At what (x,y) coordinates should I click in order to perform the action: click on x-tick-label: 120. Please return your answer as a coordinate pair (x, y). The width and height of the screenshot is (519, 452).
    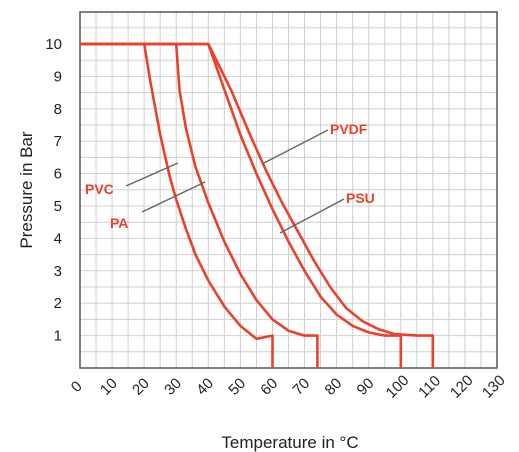
    Looking at the image, I should click on (462, 387).